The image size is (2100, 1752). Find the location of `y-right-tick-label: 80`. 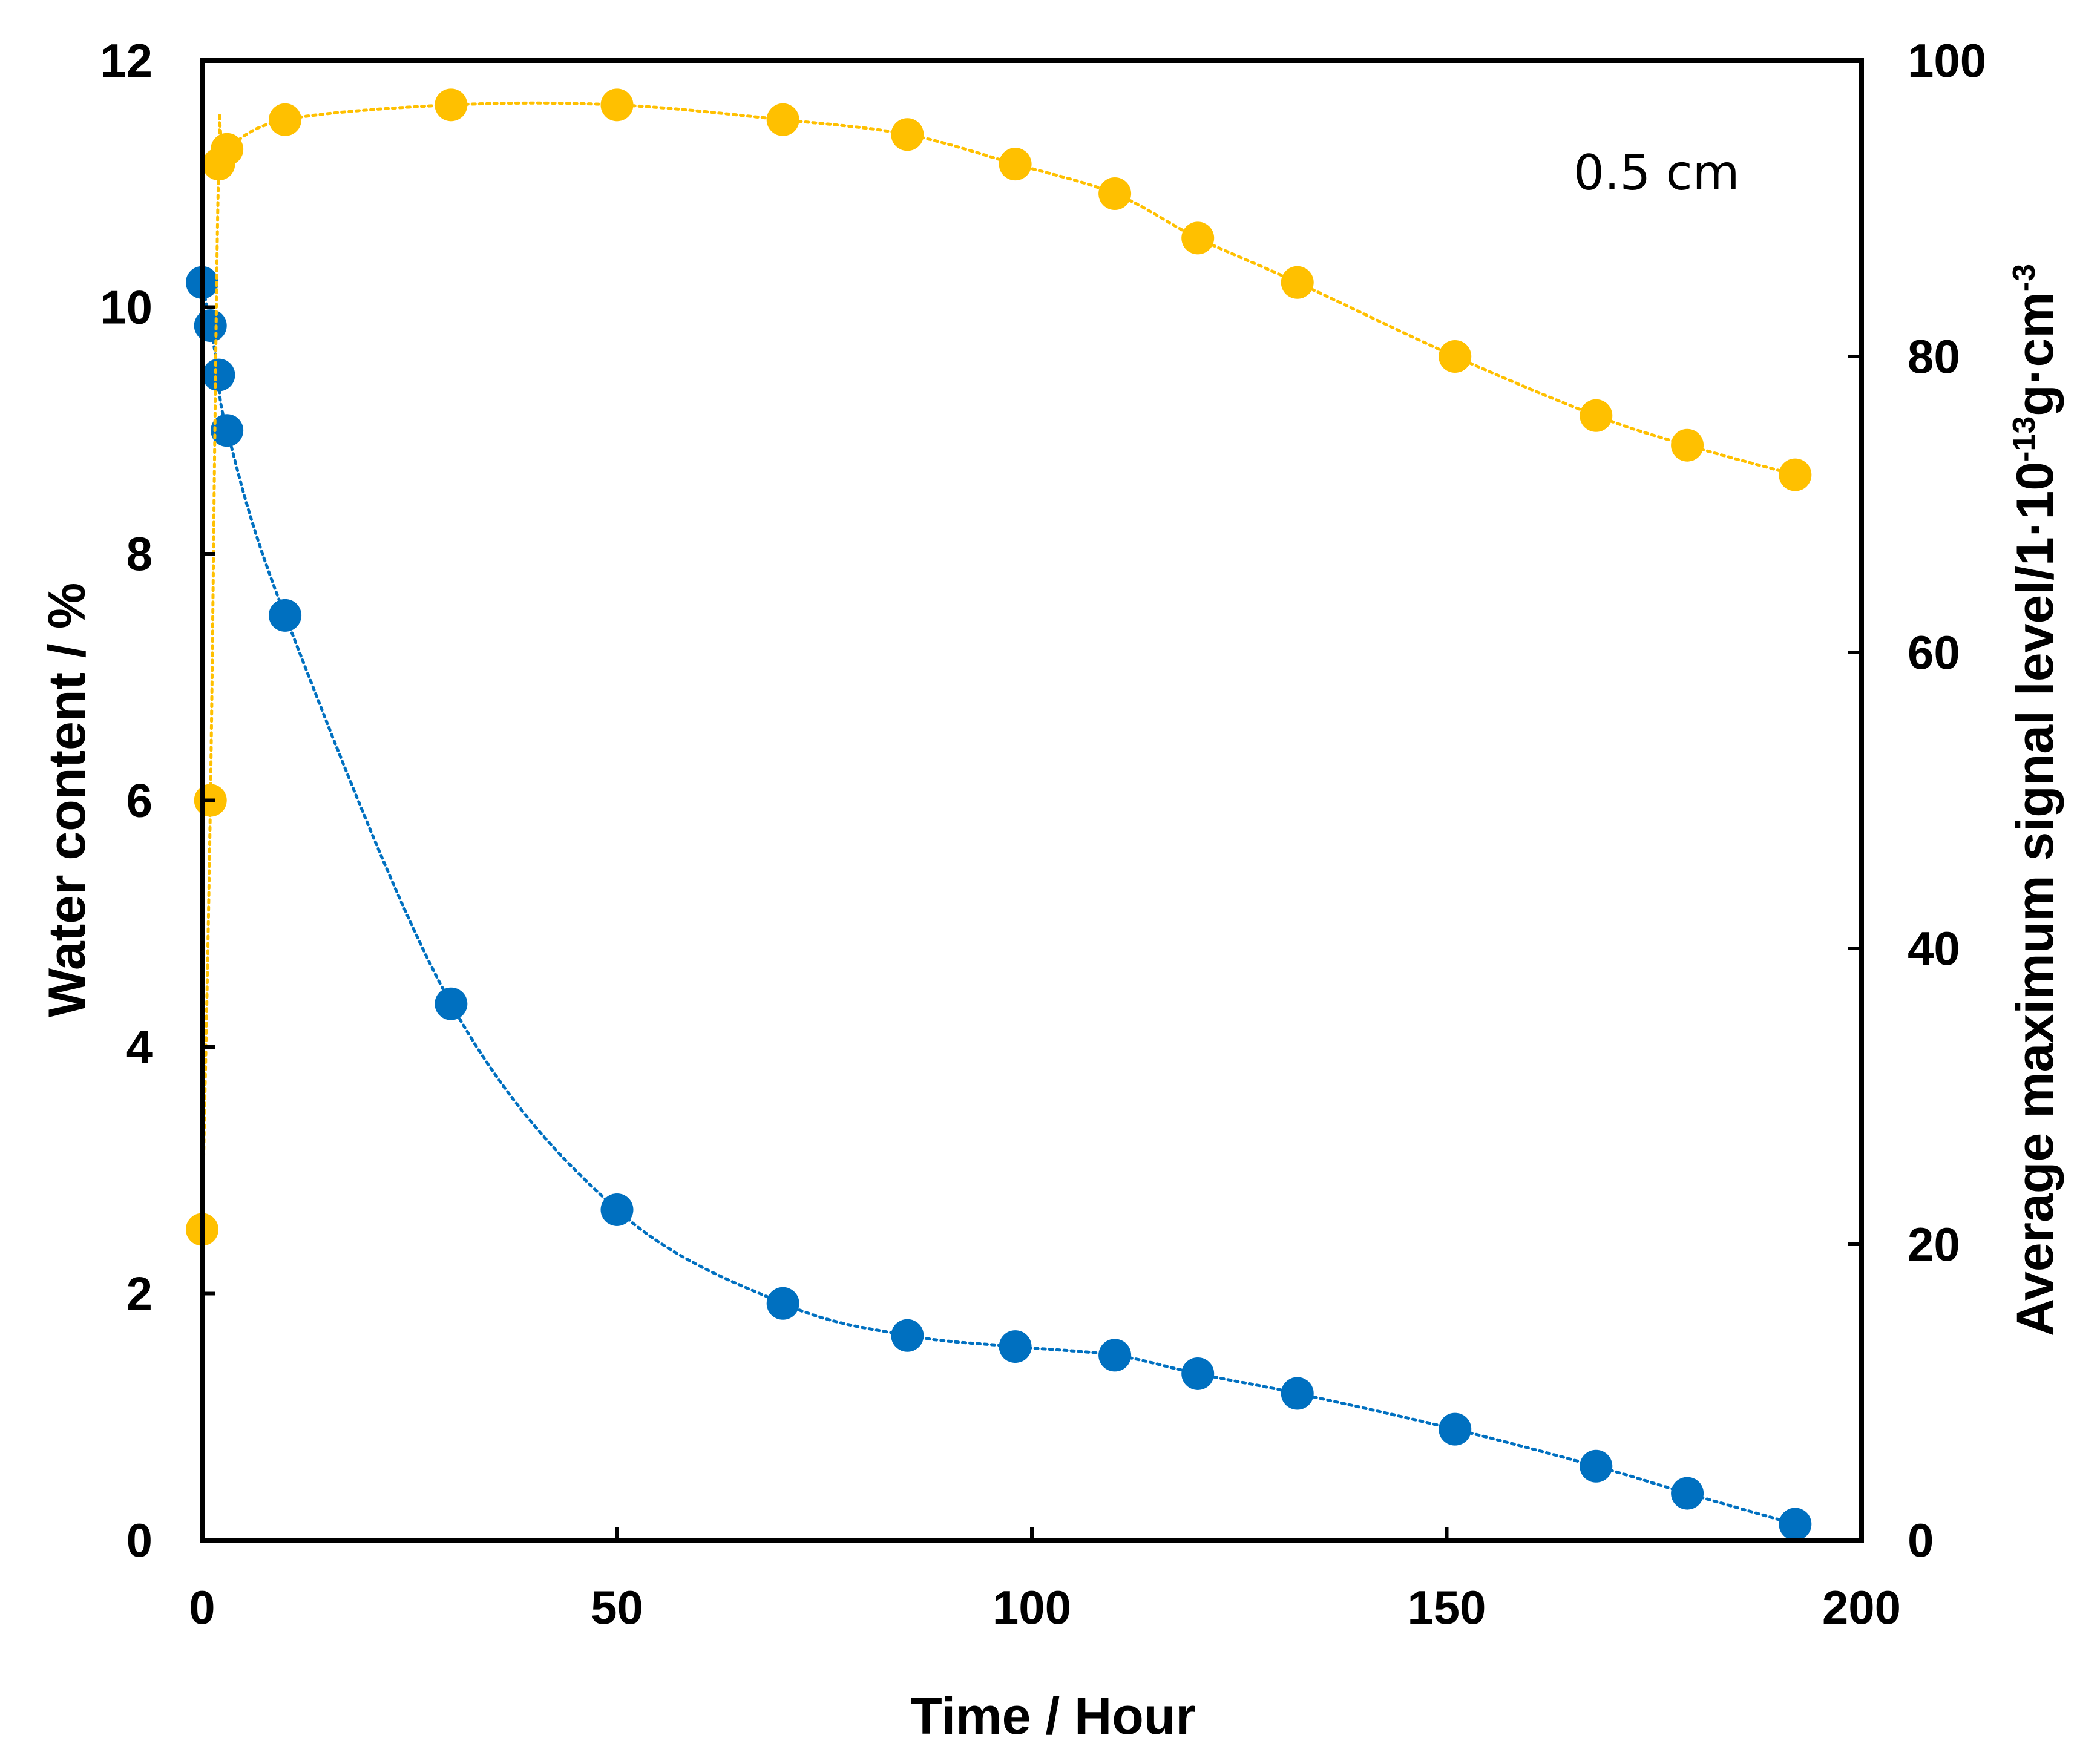

y-right-tick-label: 80 is located at coordinates (1934, 357).